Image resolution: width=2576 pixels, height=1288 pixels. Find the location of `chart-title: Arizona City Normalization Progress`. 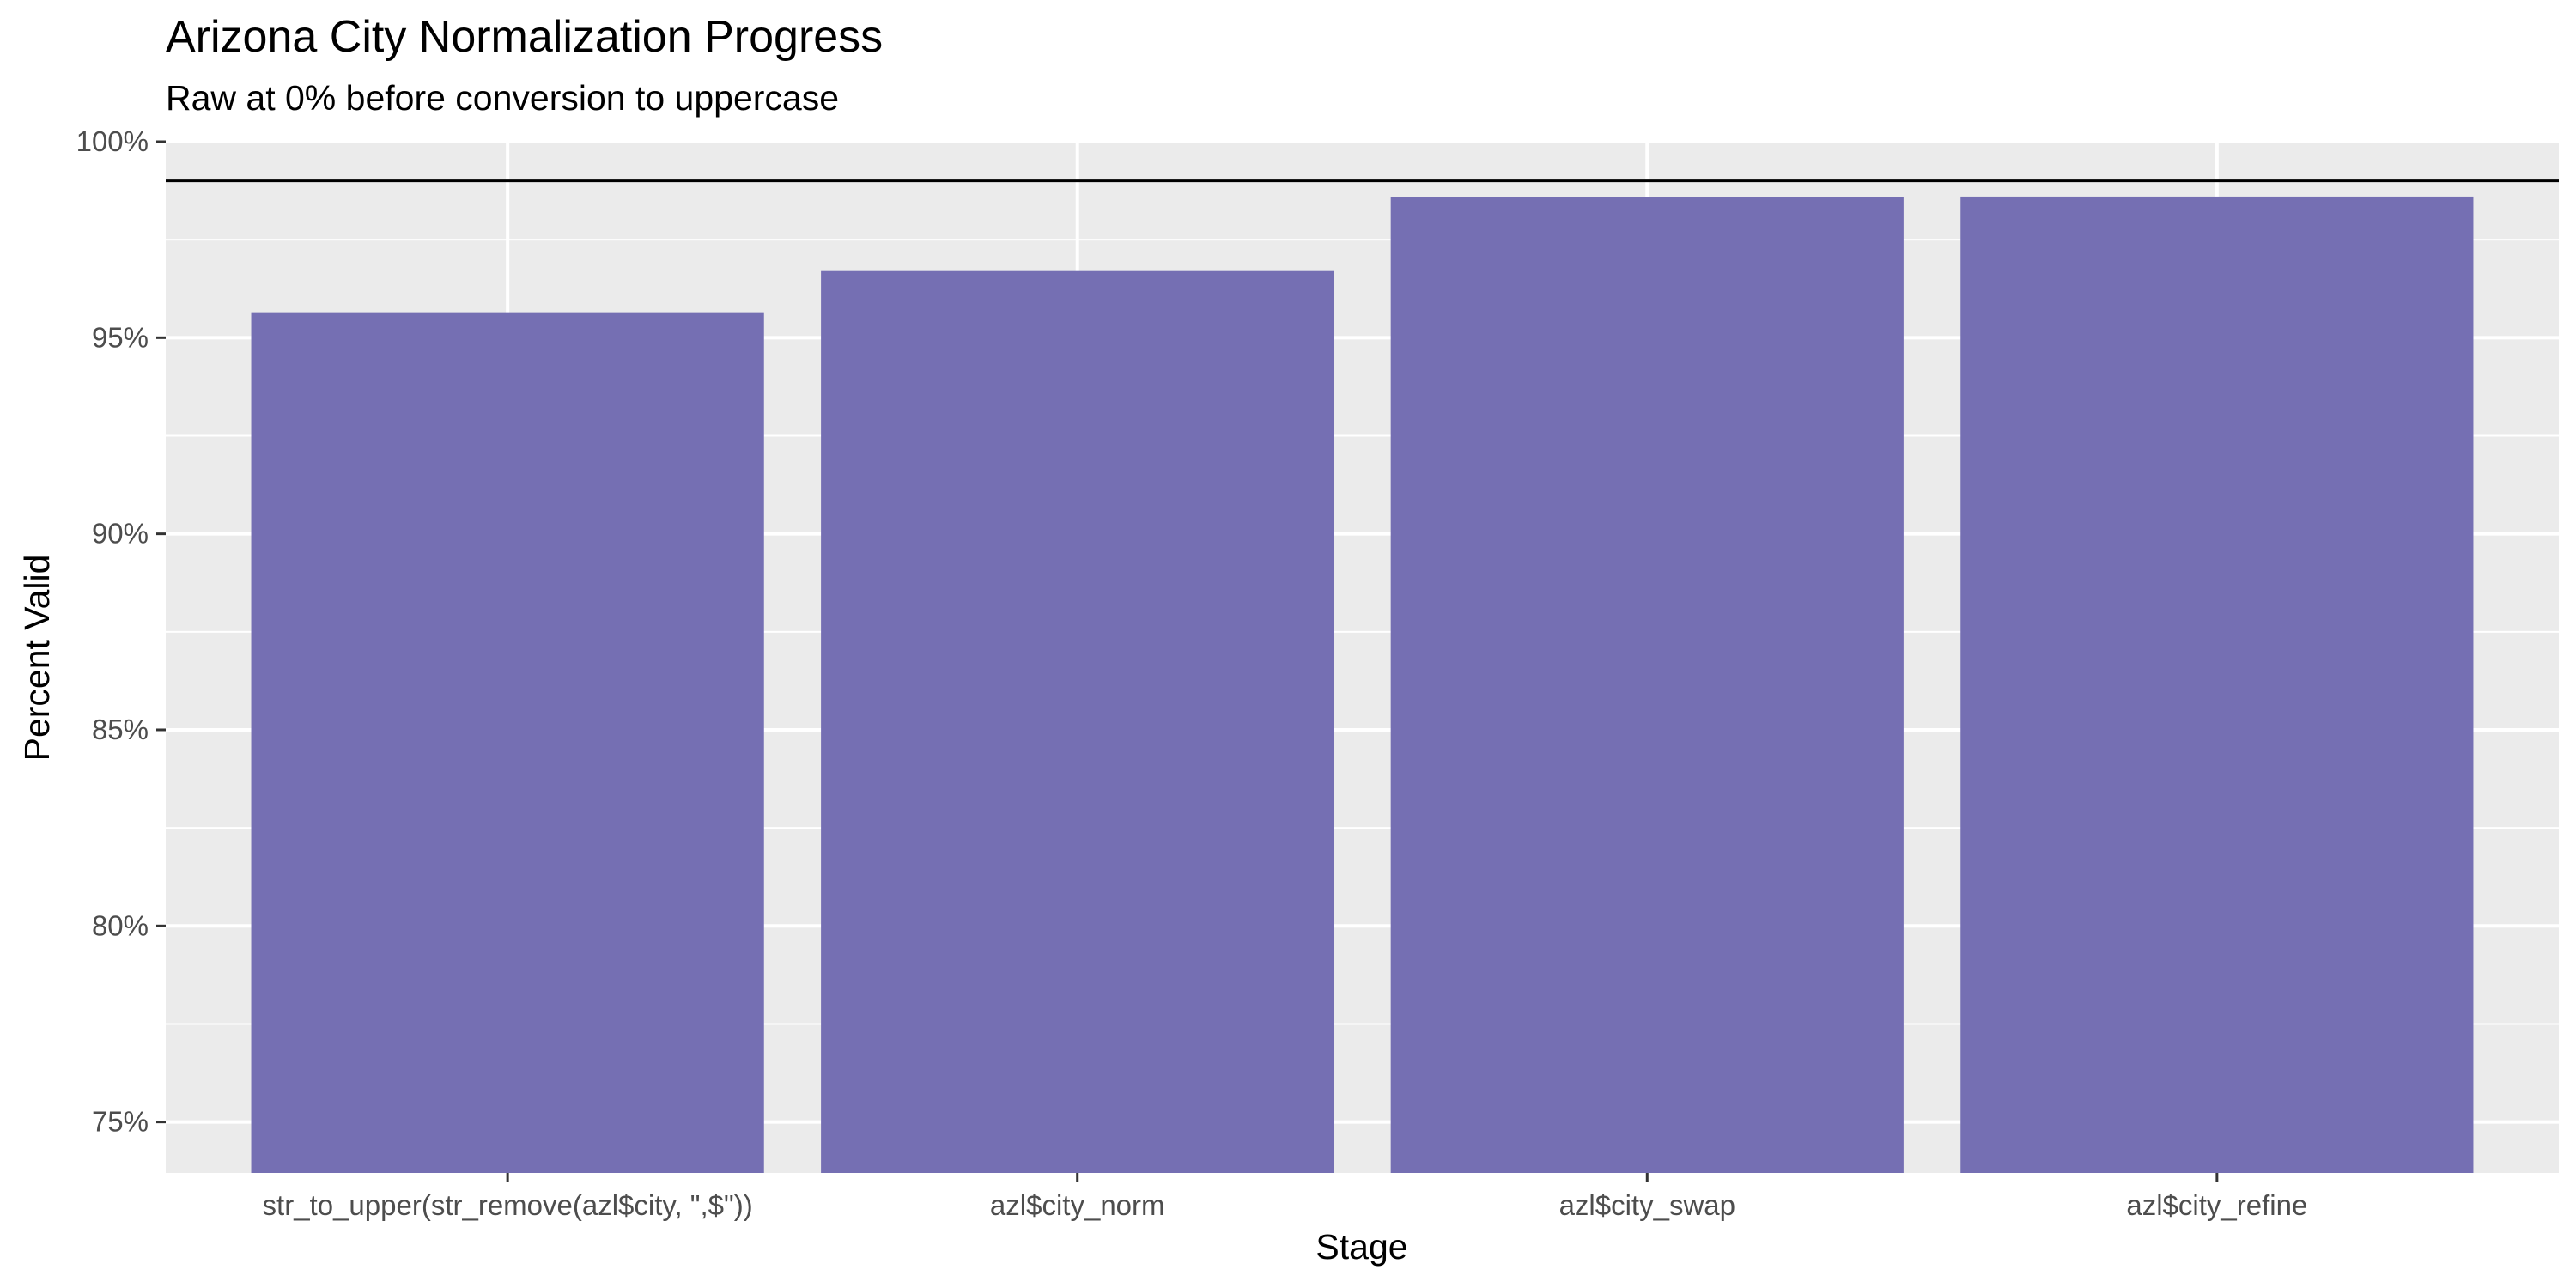

chart-title: Arizona City Normalization Progress is located at coordinates (524, 37).